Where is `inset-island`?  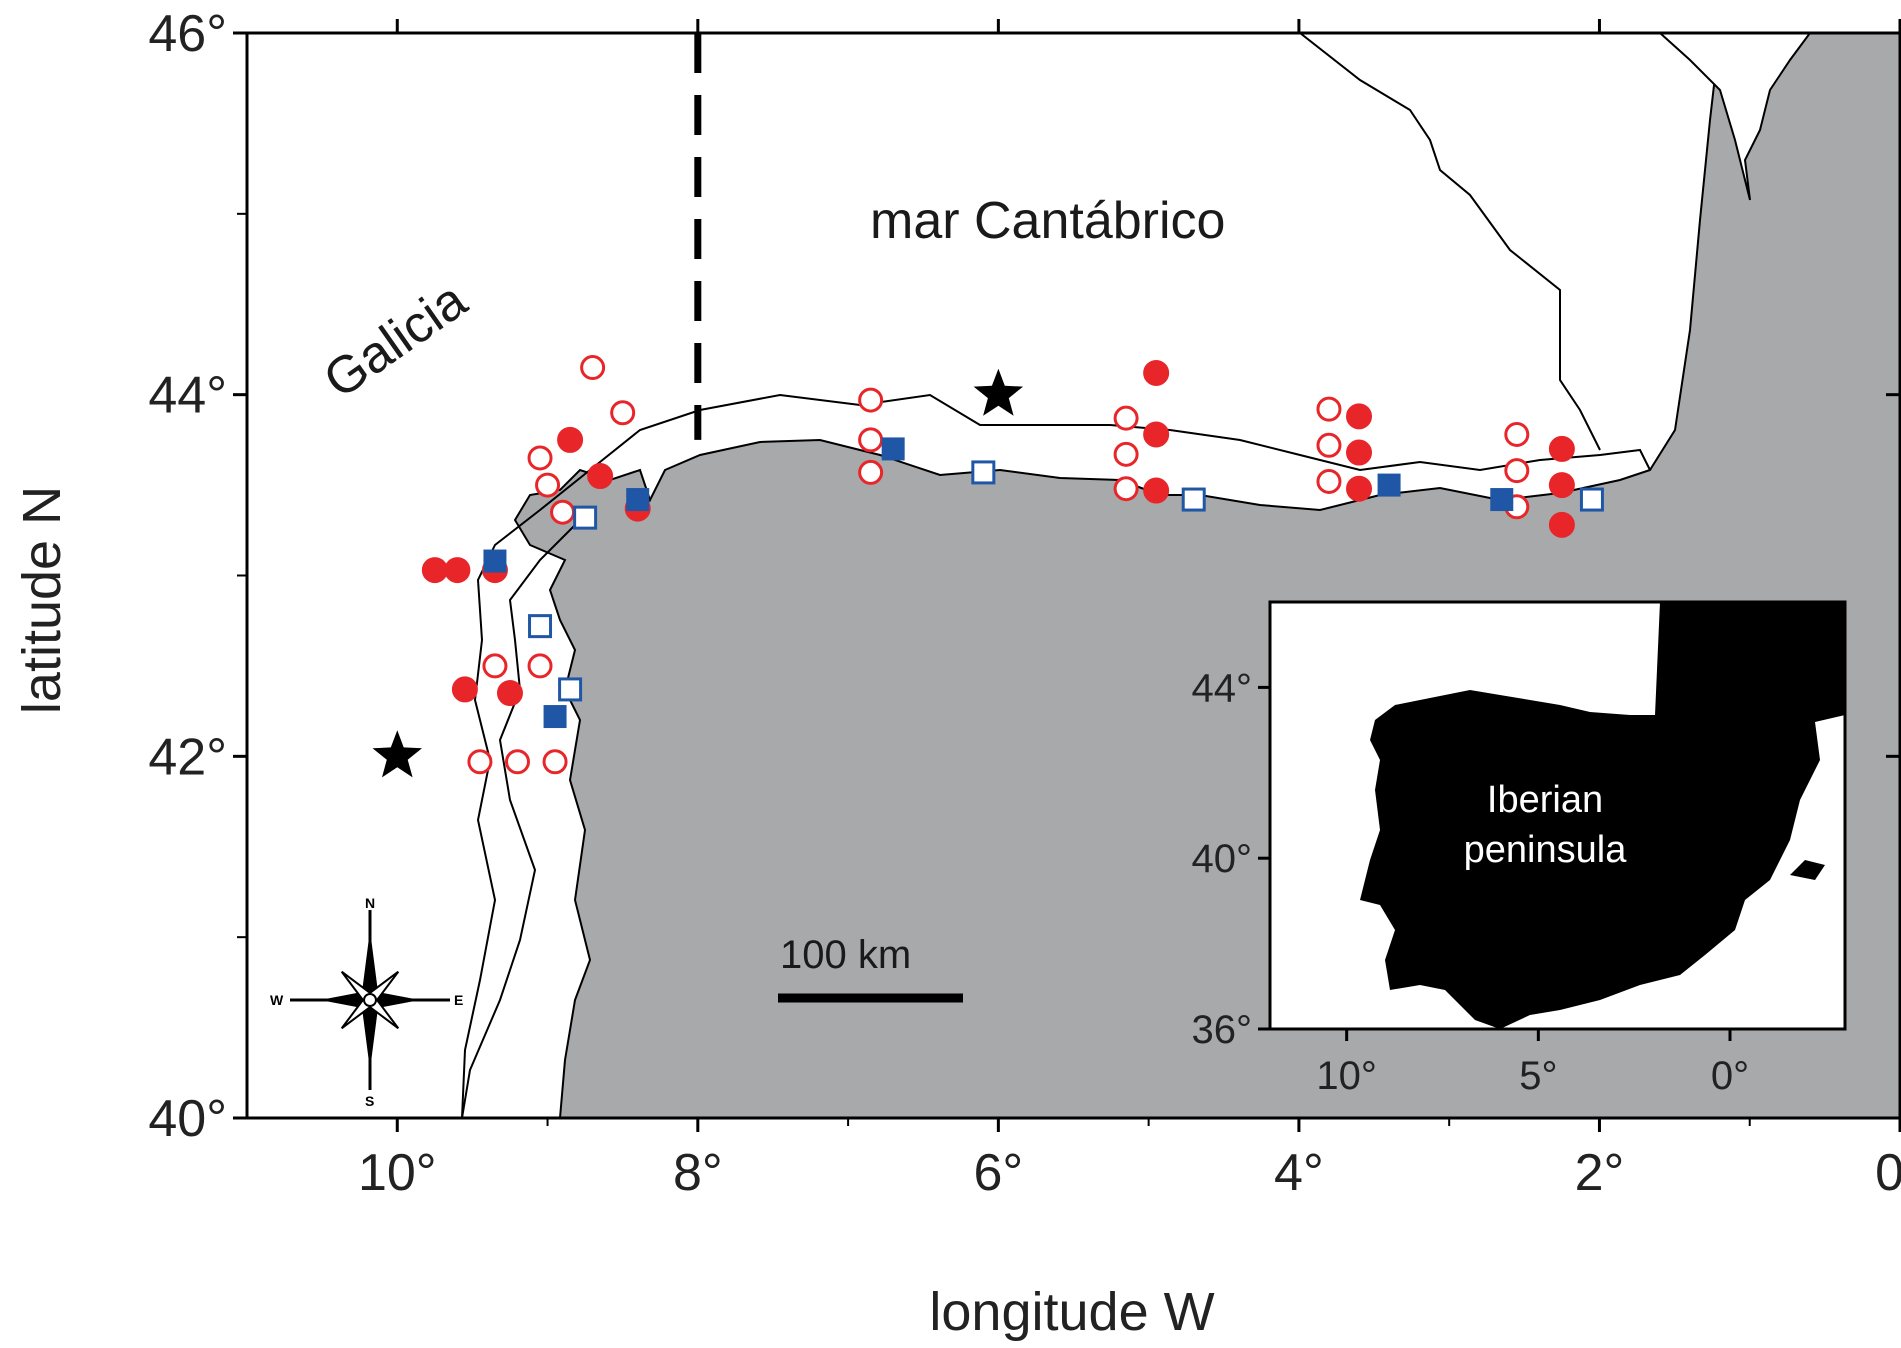 inset-island is located at coordinates (1807, 870).